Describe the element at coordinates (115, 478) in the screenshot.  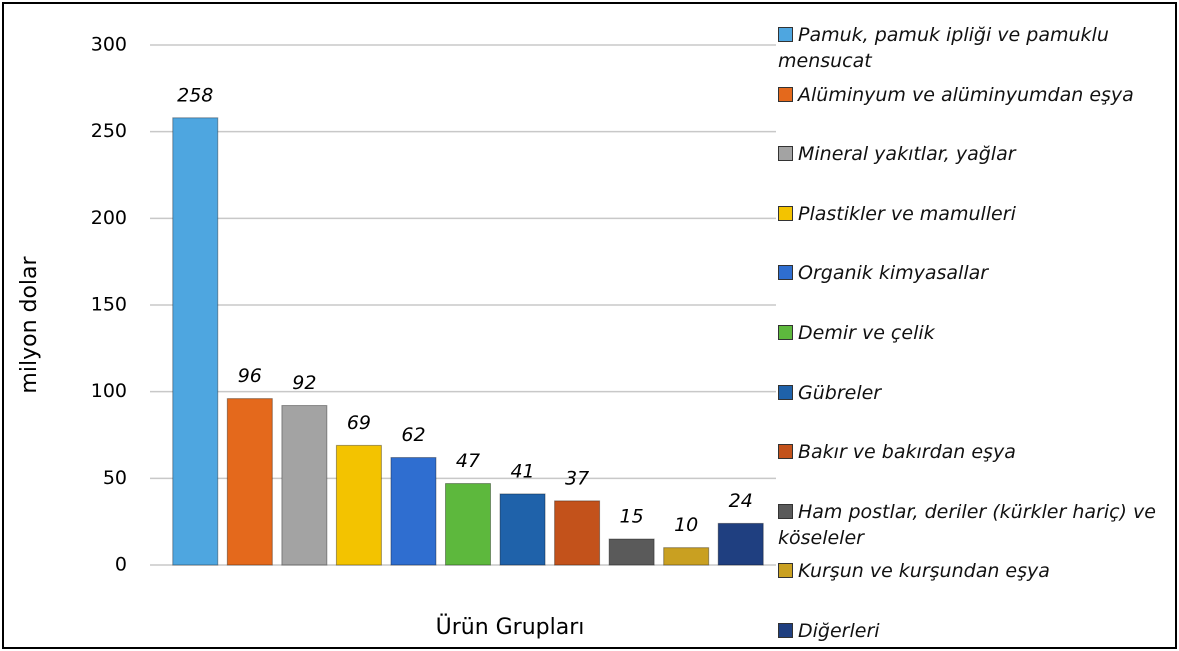
I see `y-tick-label: 50` at that location.